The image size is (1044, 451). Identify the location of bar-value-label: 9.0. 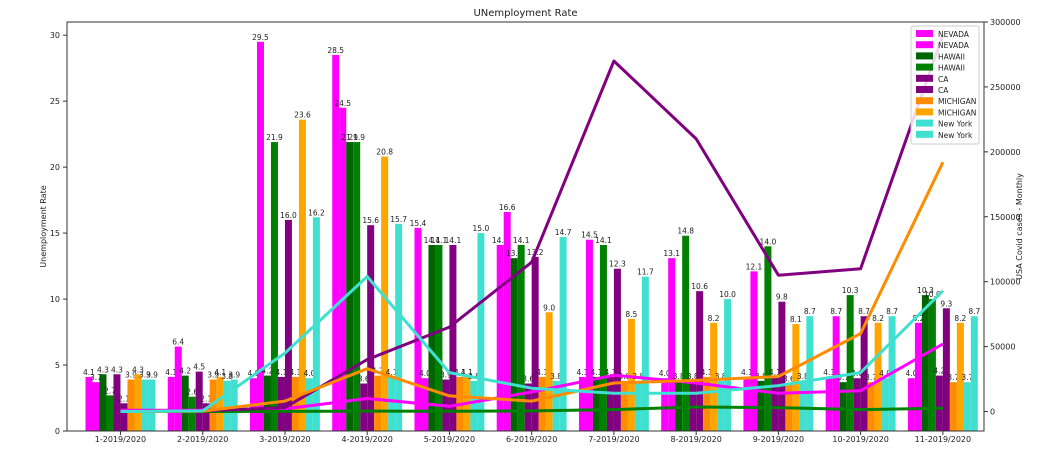
(549, 307).